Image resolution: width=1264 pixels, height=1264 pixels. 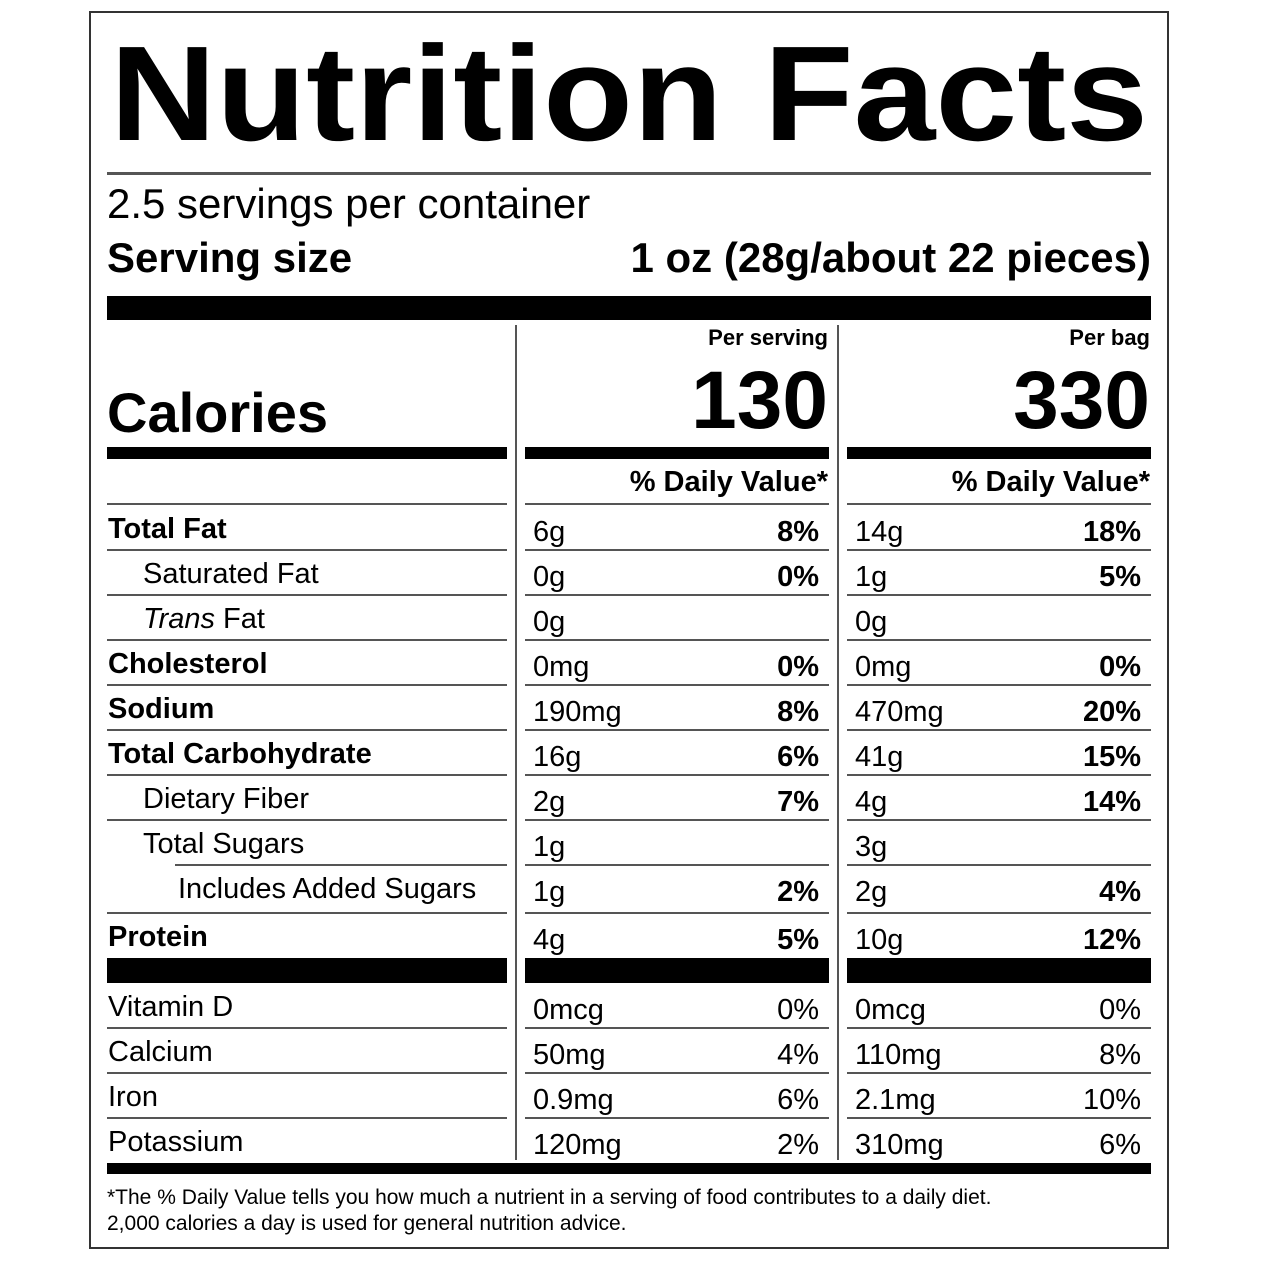 What do you see at coordinates (1112, 1100) in the screenshot?
I see `daily-value: 10%` at bounding box center [1112, 1100].